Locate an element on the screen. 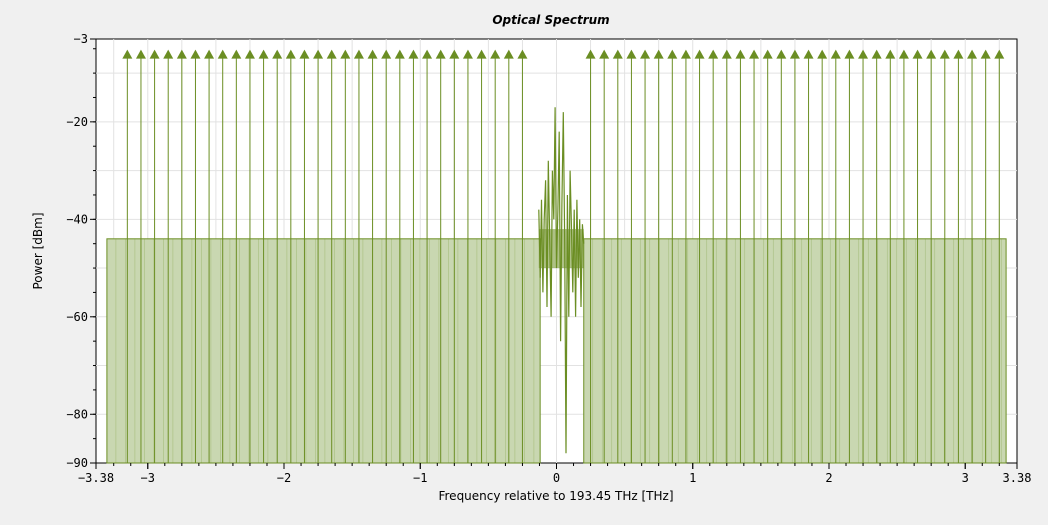 Image resolution: width=1048 pixels, height=525 pixels. x-axis-label: Frequency relative to 193.45 THz [THz] is located at coordinates (555, 496).